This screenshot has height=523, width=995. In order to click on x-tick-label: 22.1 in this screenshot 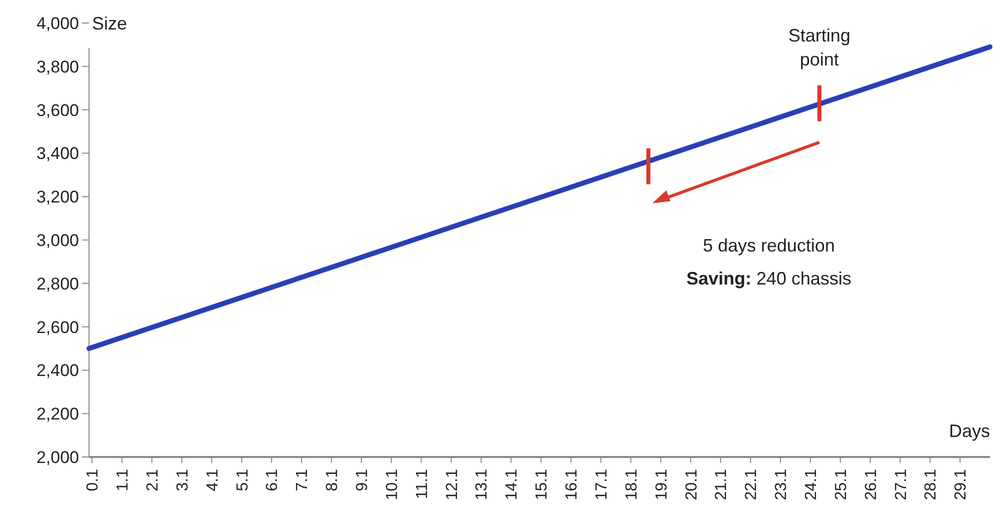, I will do `click(751, 484)`.